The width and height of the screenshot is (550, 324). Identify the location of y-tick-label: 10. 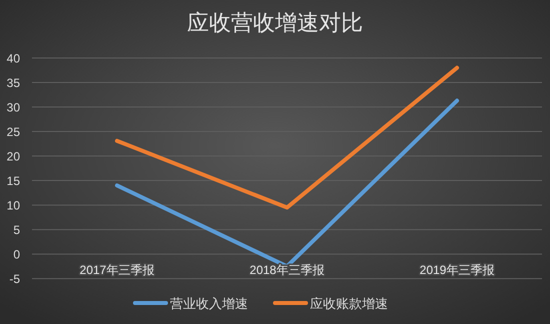
(13, 205).